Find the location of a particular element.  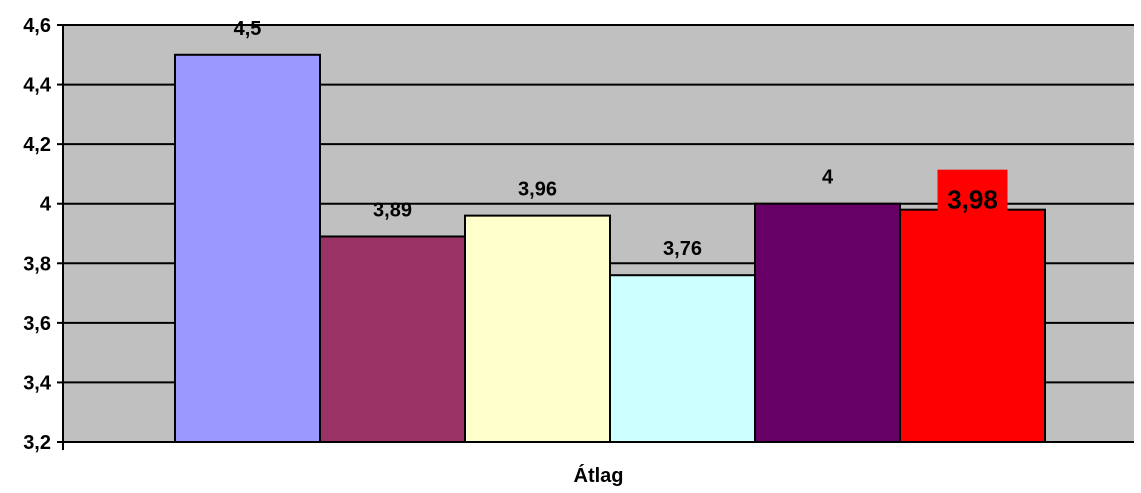

data-label: 3,89 is located at coordinates (392, 210).